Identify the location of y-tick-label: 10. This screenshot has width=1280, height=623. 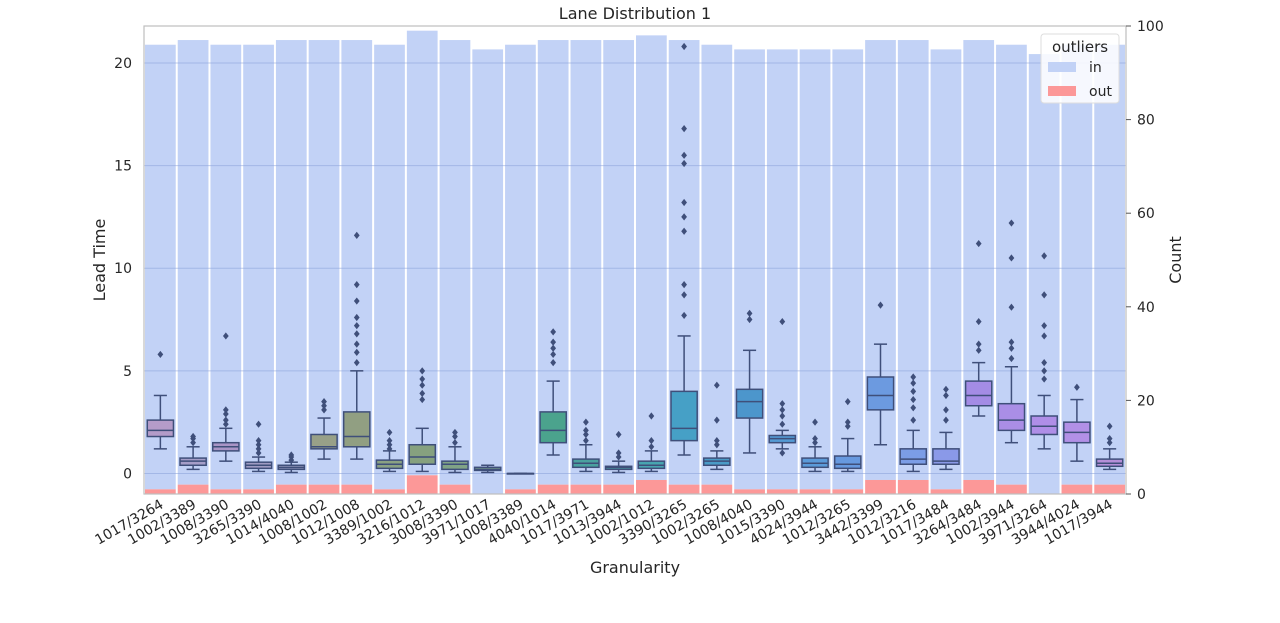
(123, 269).